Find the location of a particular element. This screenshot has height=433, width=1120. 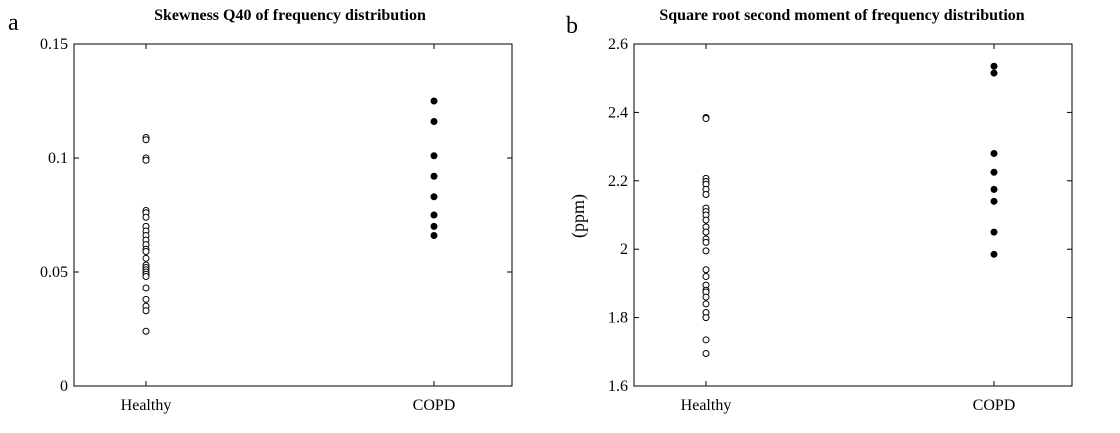

panel-letter-b: b is located at coordinates (572, 26).